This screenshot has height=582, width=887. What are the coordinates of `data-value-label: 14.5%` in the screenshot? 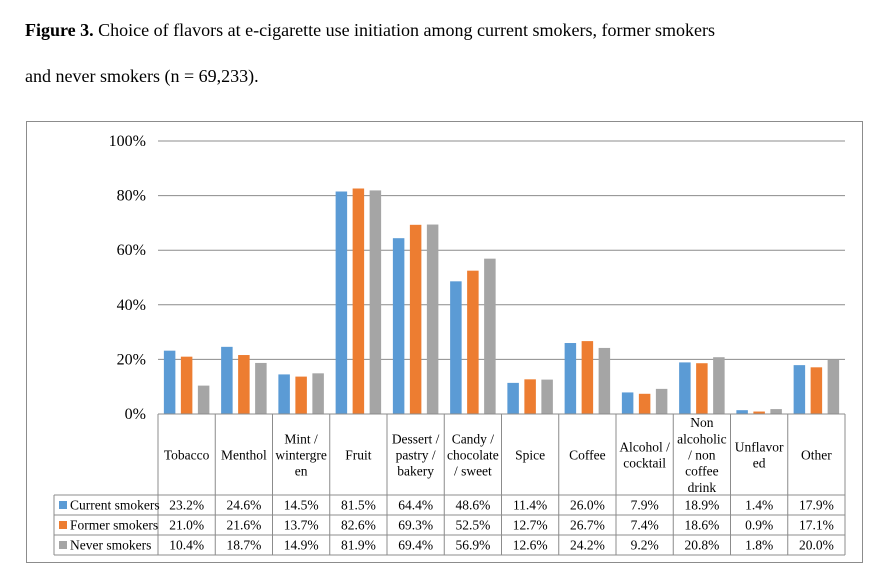 It's located at (301, 505).